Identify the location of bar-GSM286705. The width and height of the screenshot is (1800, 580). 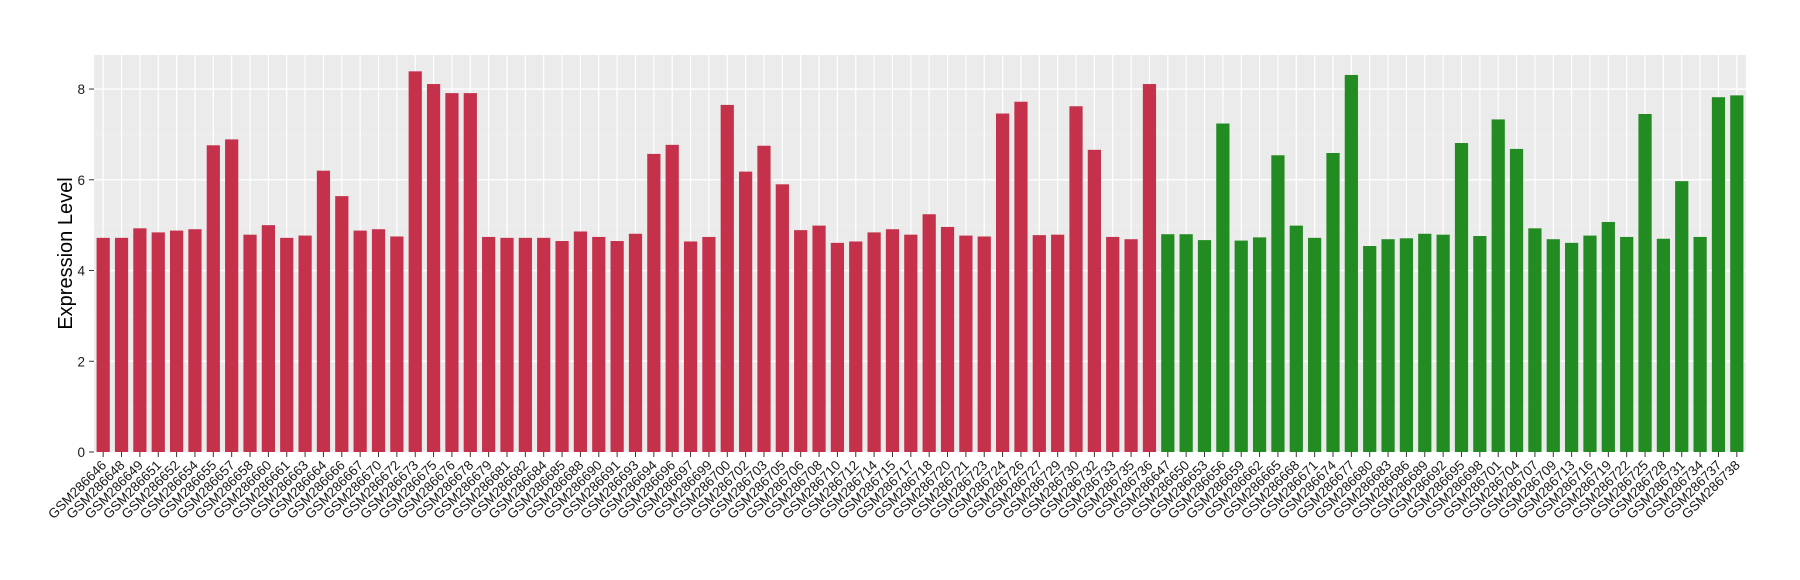
(782, 318).